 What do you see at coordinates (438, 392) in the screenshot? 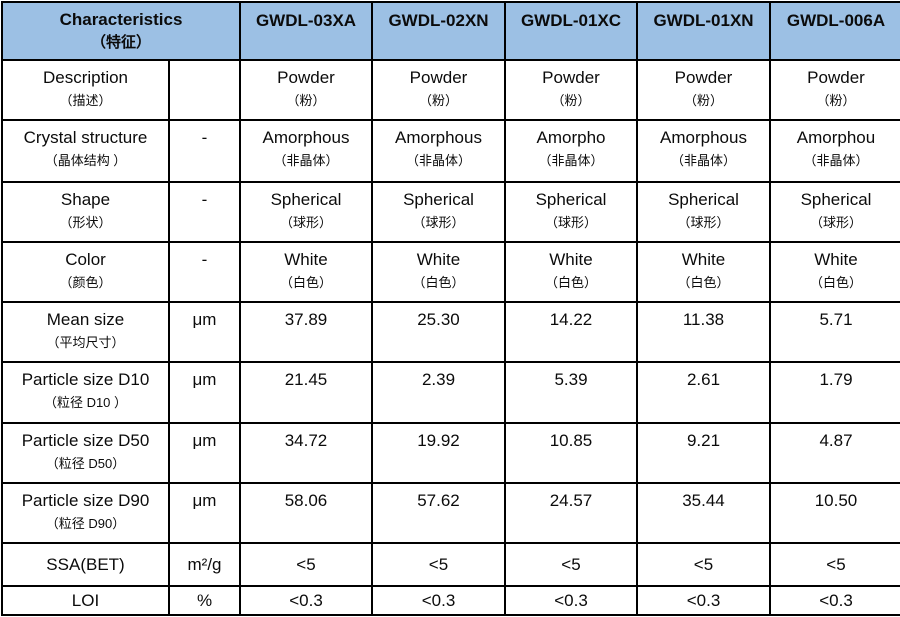
I see `value-cell: 2.39` at bounding box center [438, 392].